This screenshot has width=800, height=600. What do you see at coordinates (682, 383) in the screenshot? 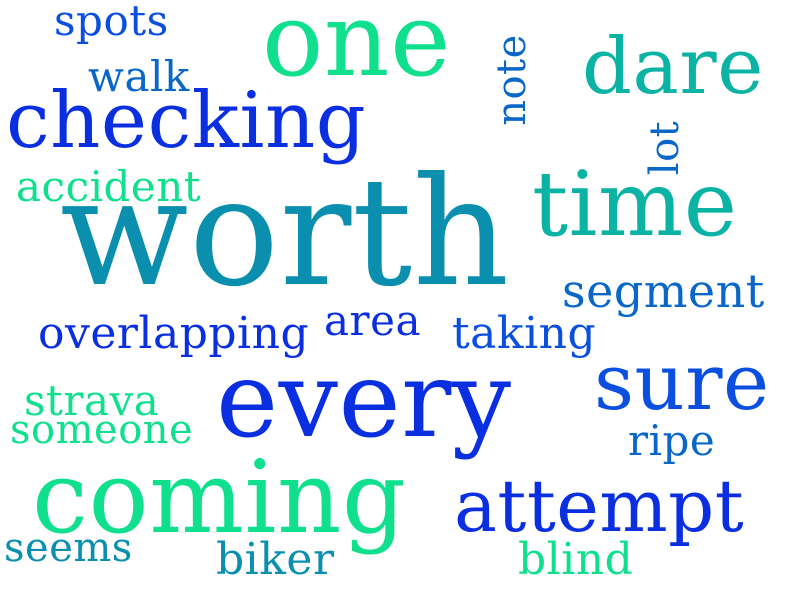
I see `word-sure: sure` at bounding box center [682, 383].